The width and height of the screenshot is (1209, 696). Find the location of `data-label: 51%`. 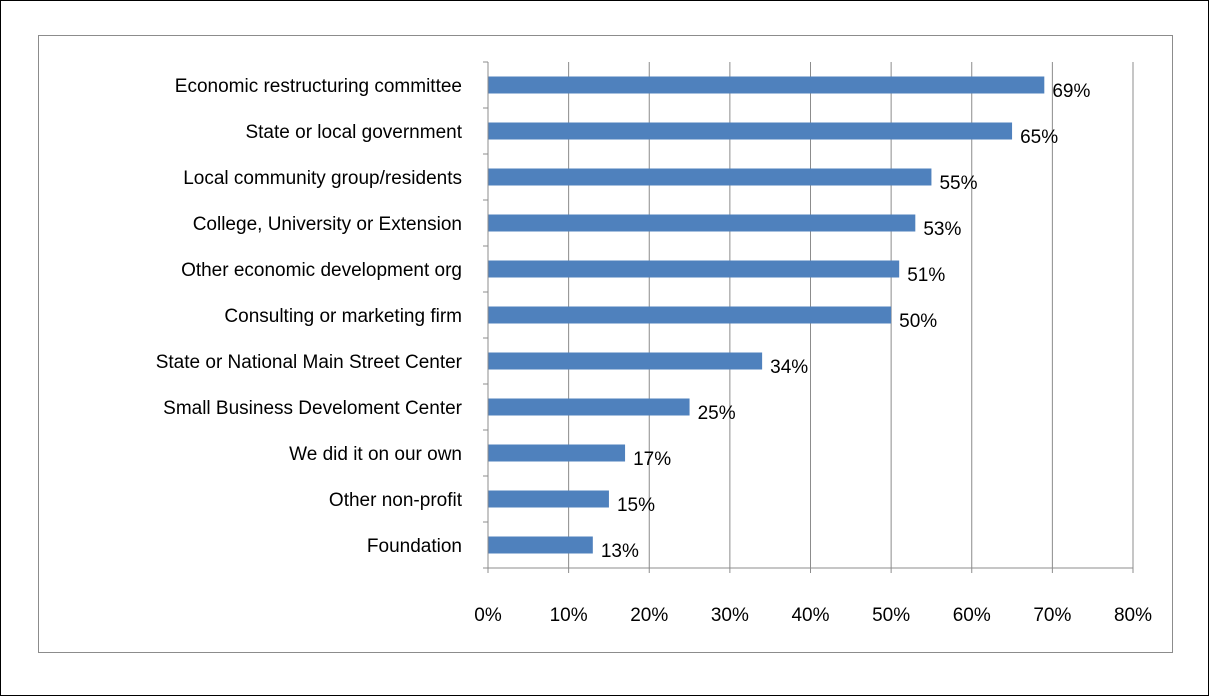

data-label: 51% is located at coordinates (926, 275).